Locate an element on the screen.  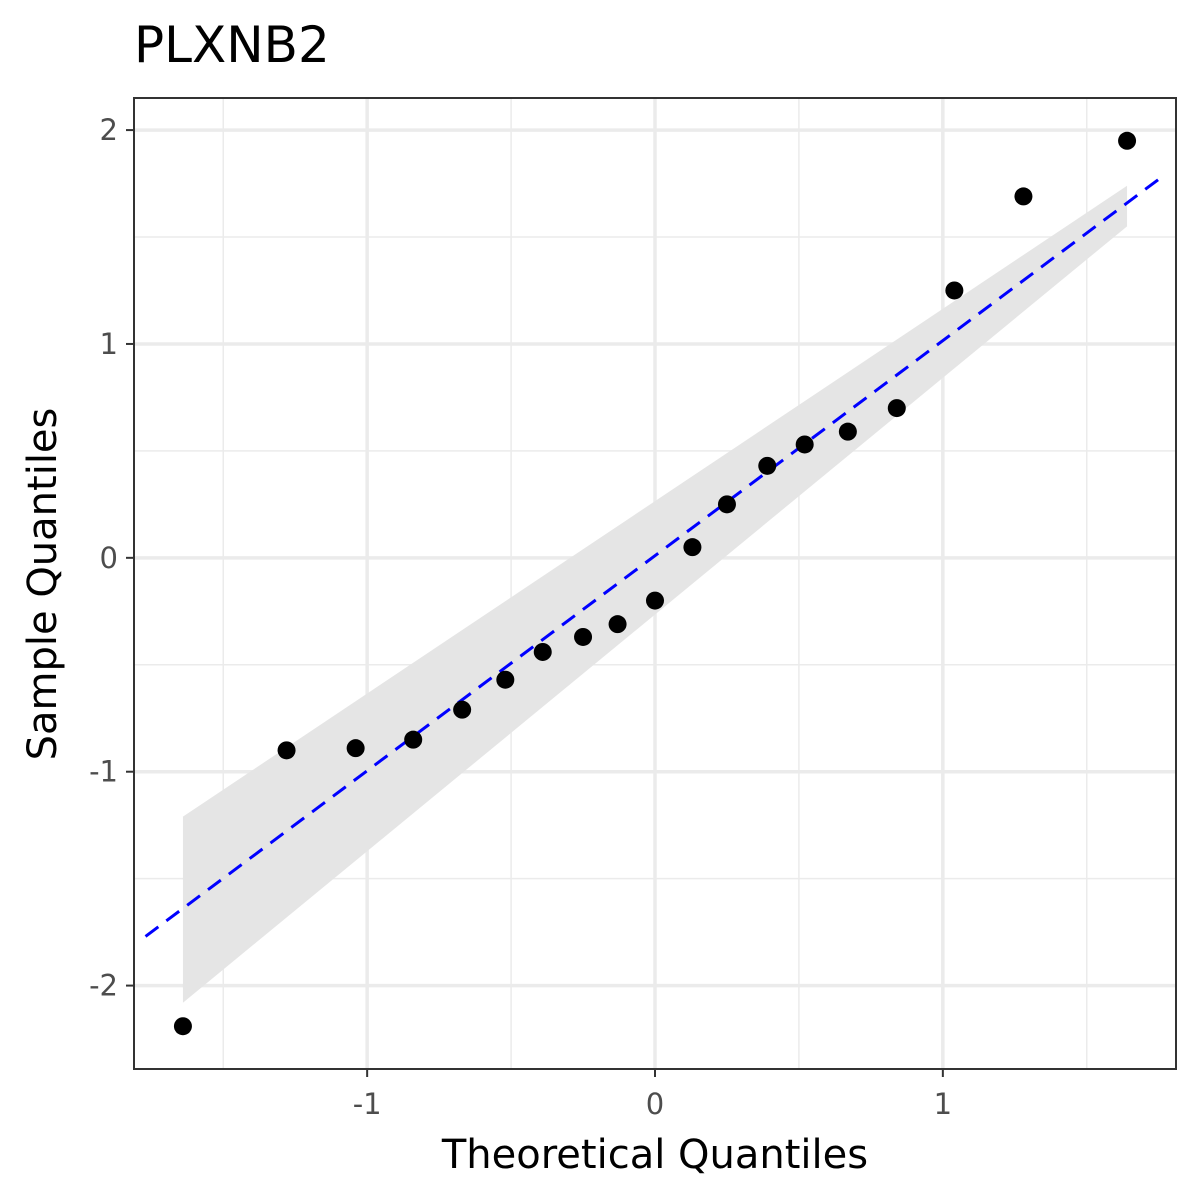
y-tick-label: 1 is located at coordinates (109, 344).